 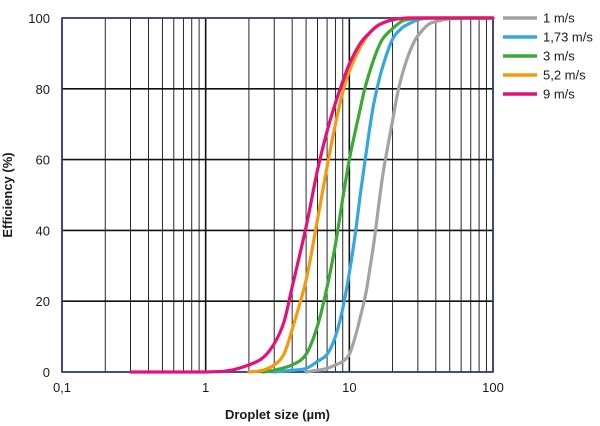 I want to click on legend-label: 9 m/s, so click(x=559, y=94).